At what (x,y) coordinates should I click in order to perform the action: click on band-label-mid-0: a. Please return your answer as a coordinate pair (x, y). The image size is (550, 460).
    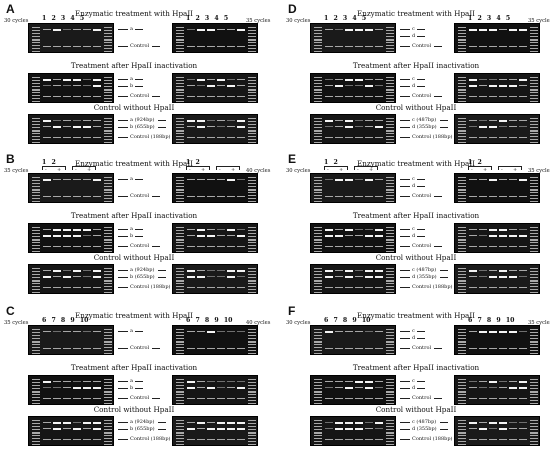
    Looking at the image, I should click on (131, 79).